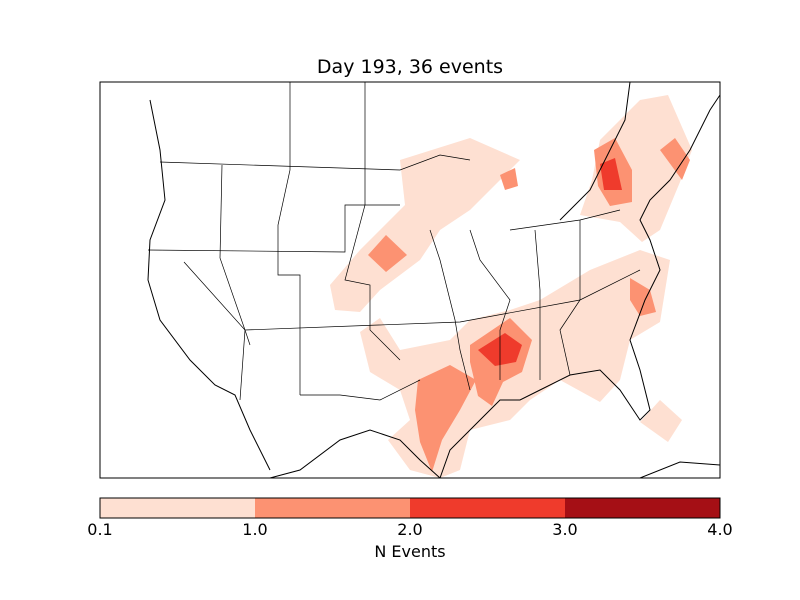  Describe the element at coordinates (675, 159) in the screenshot. I see `contour-maine` at that location.